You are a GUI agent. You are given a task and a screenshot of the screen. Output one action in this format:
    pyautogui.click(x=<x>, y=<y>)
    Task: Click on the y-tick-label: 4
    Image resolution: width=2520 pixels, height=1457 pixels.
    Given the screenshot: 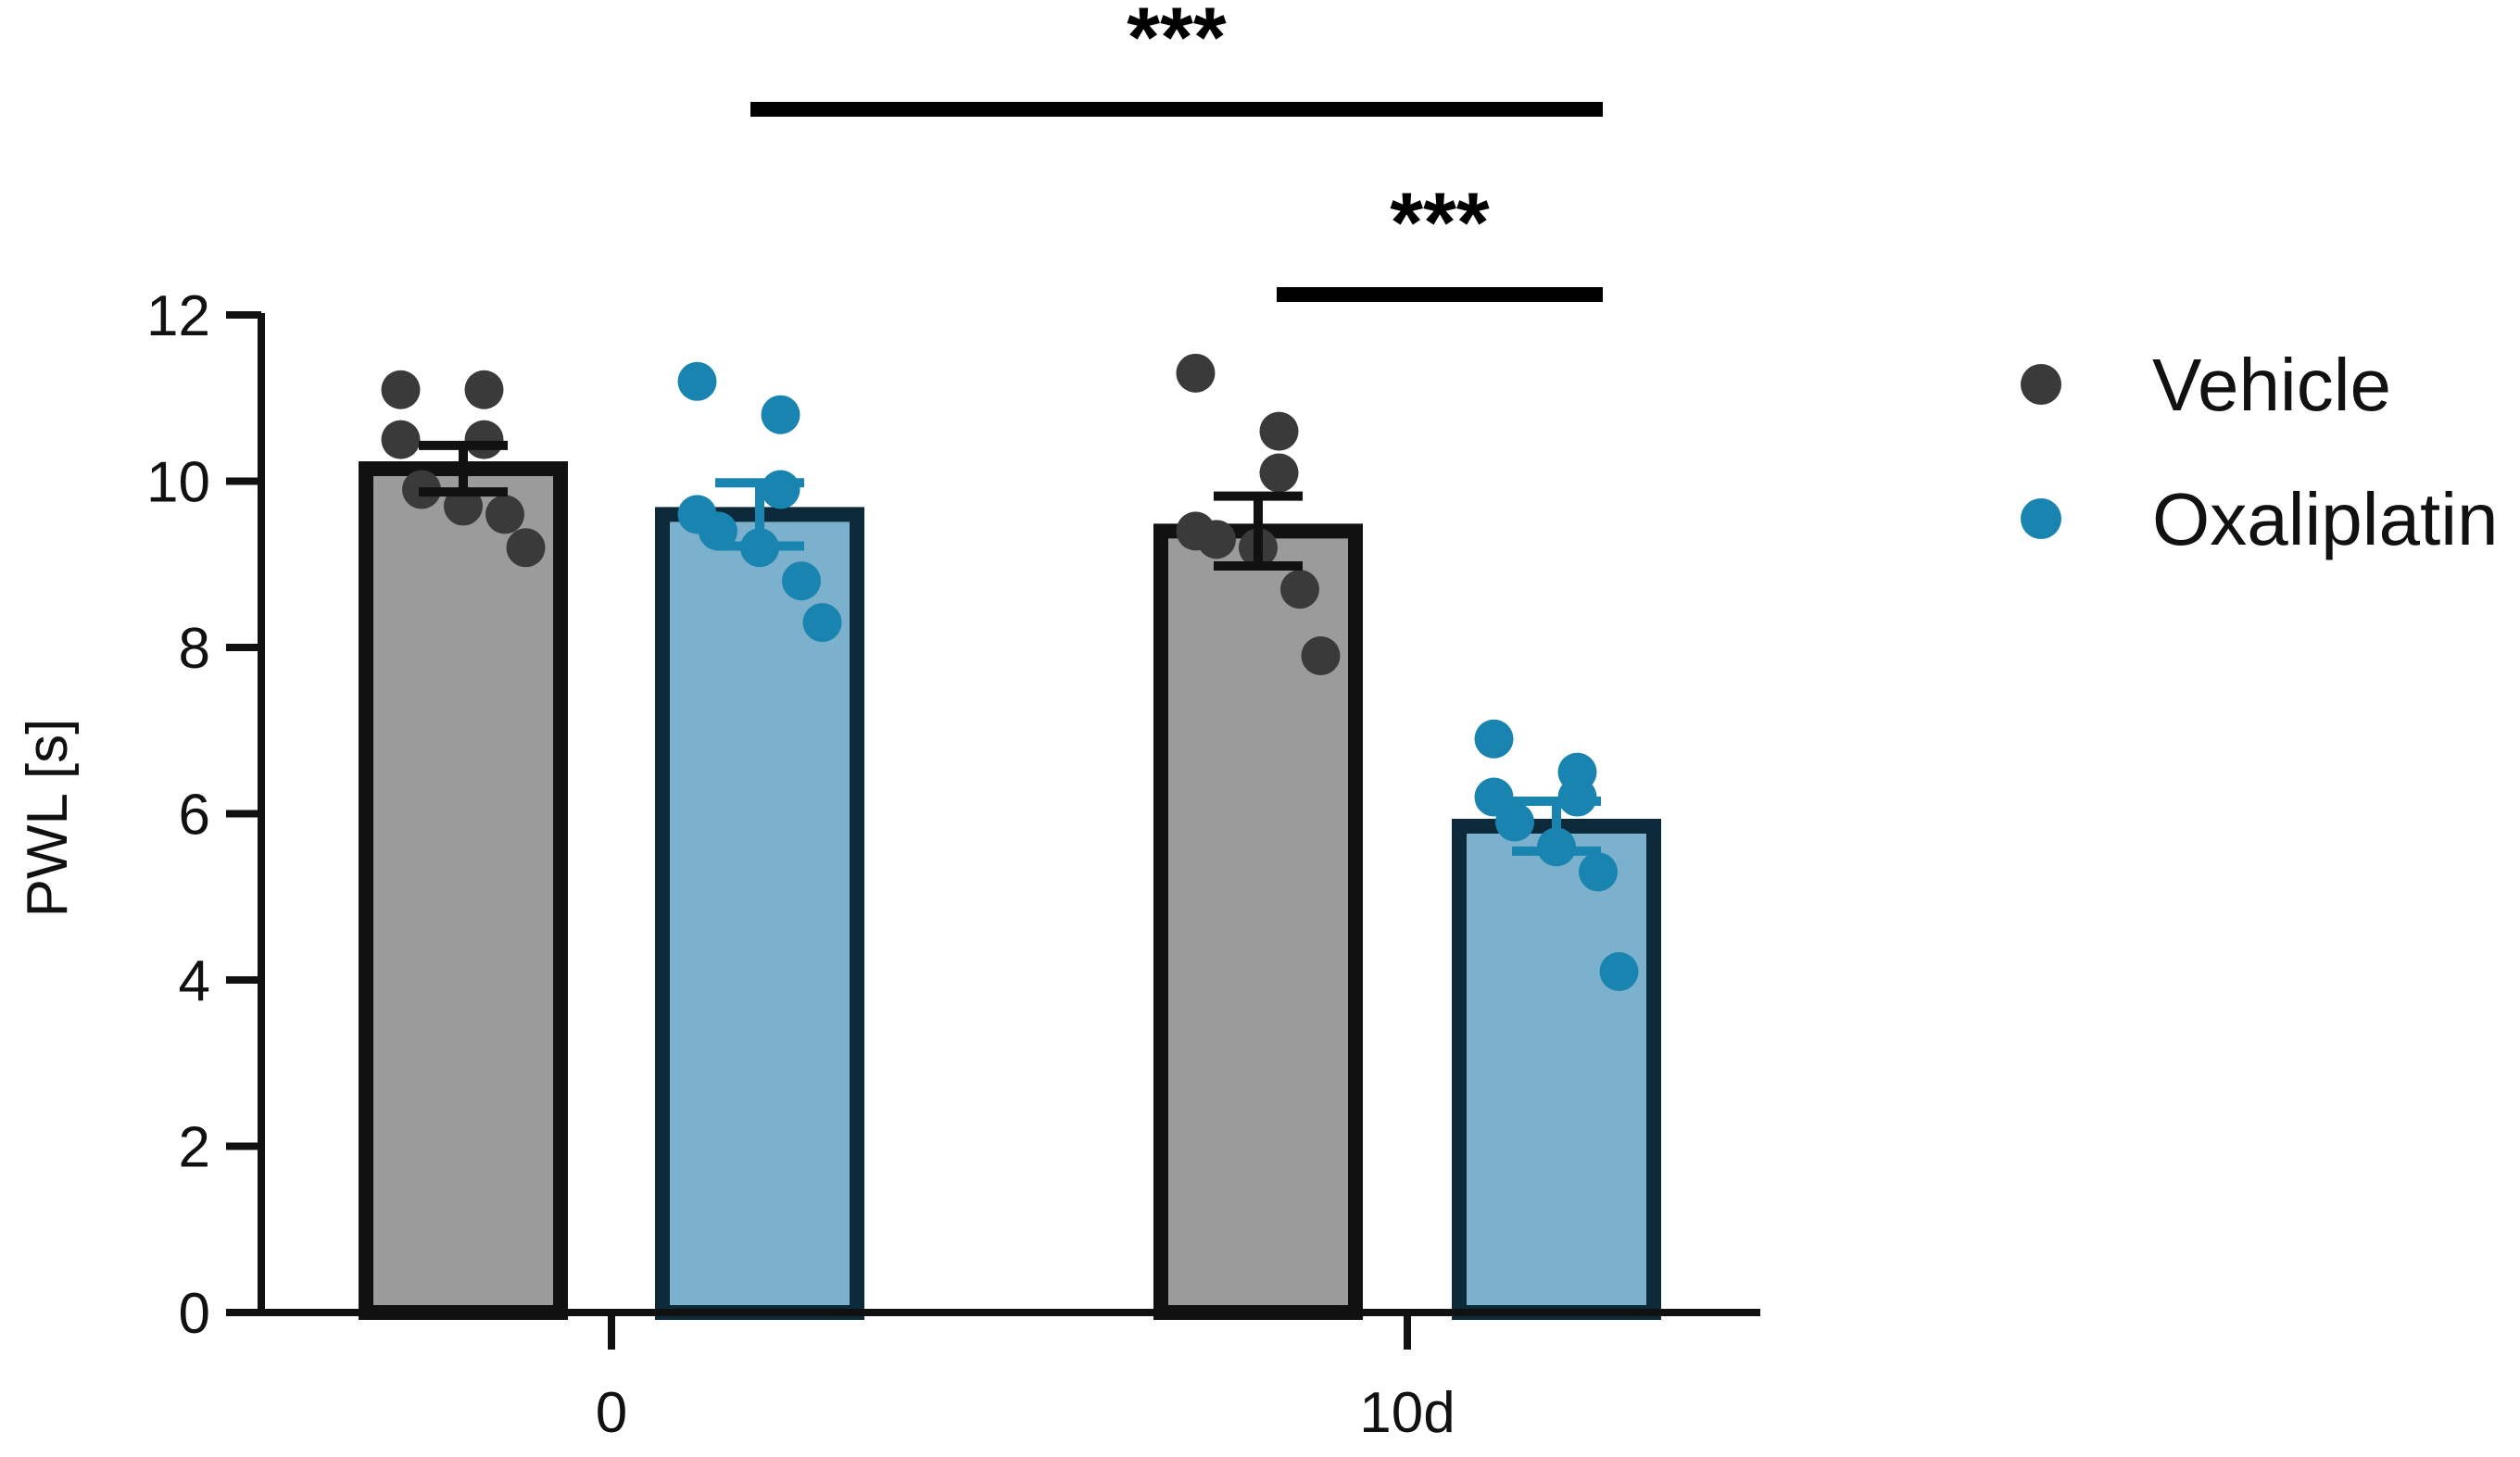 What is the action you would take?
    pyautogui.click(x=194, y=981)
    